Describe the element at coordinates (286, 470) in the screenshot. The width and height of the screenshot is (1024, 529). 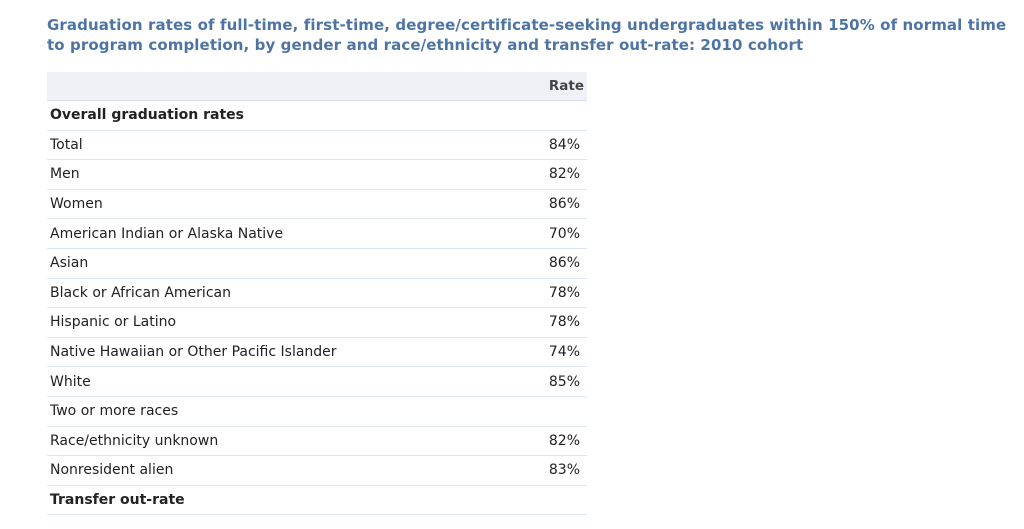
I see `row-label: Nonresident alien` at that location.